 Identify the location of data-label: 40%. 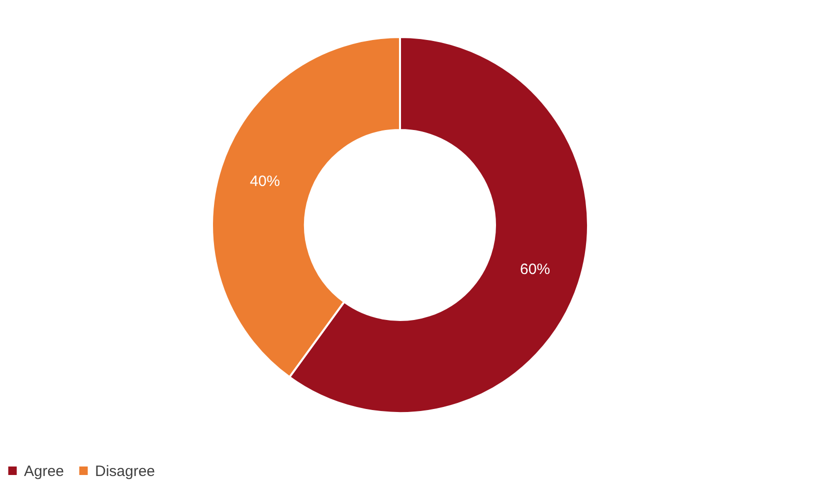
(265, 181).